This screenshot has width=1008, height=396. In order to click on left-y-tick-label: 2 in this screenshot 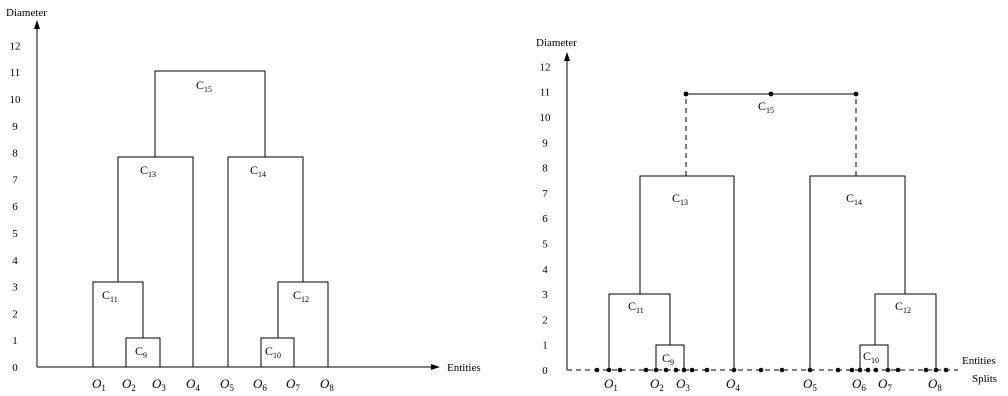, I will do `click(15, 314)`.